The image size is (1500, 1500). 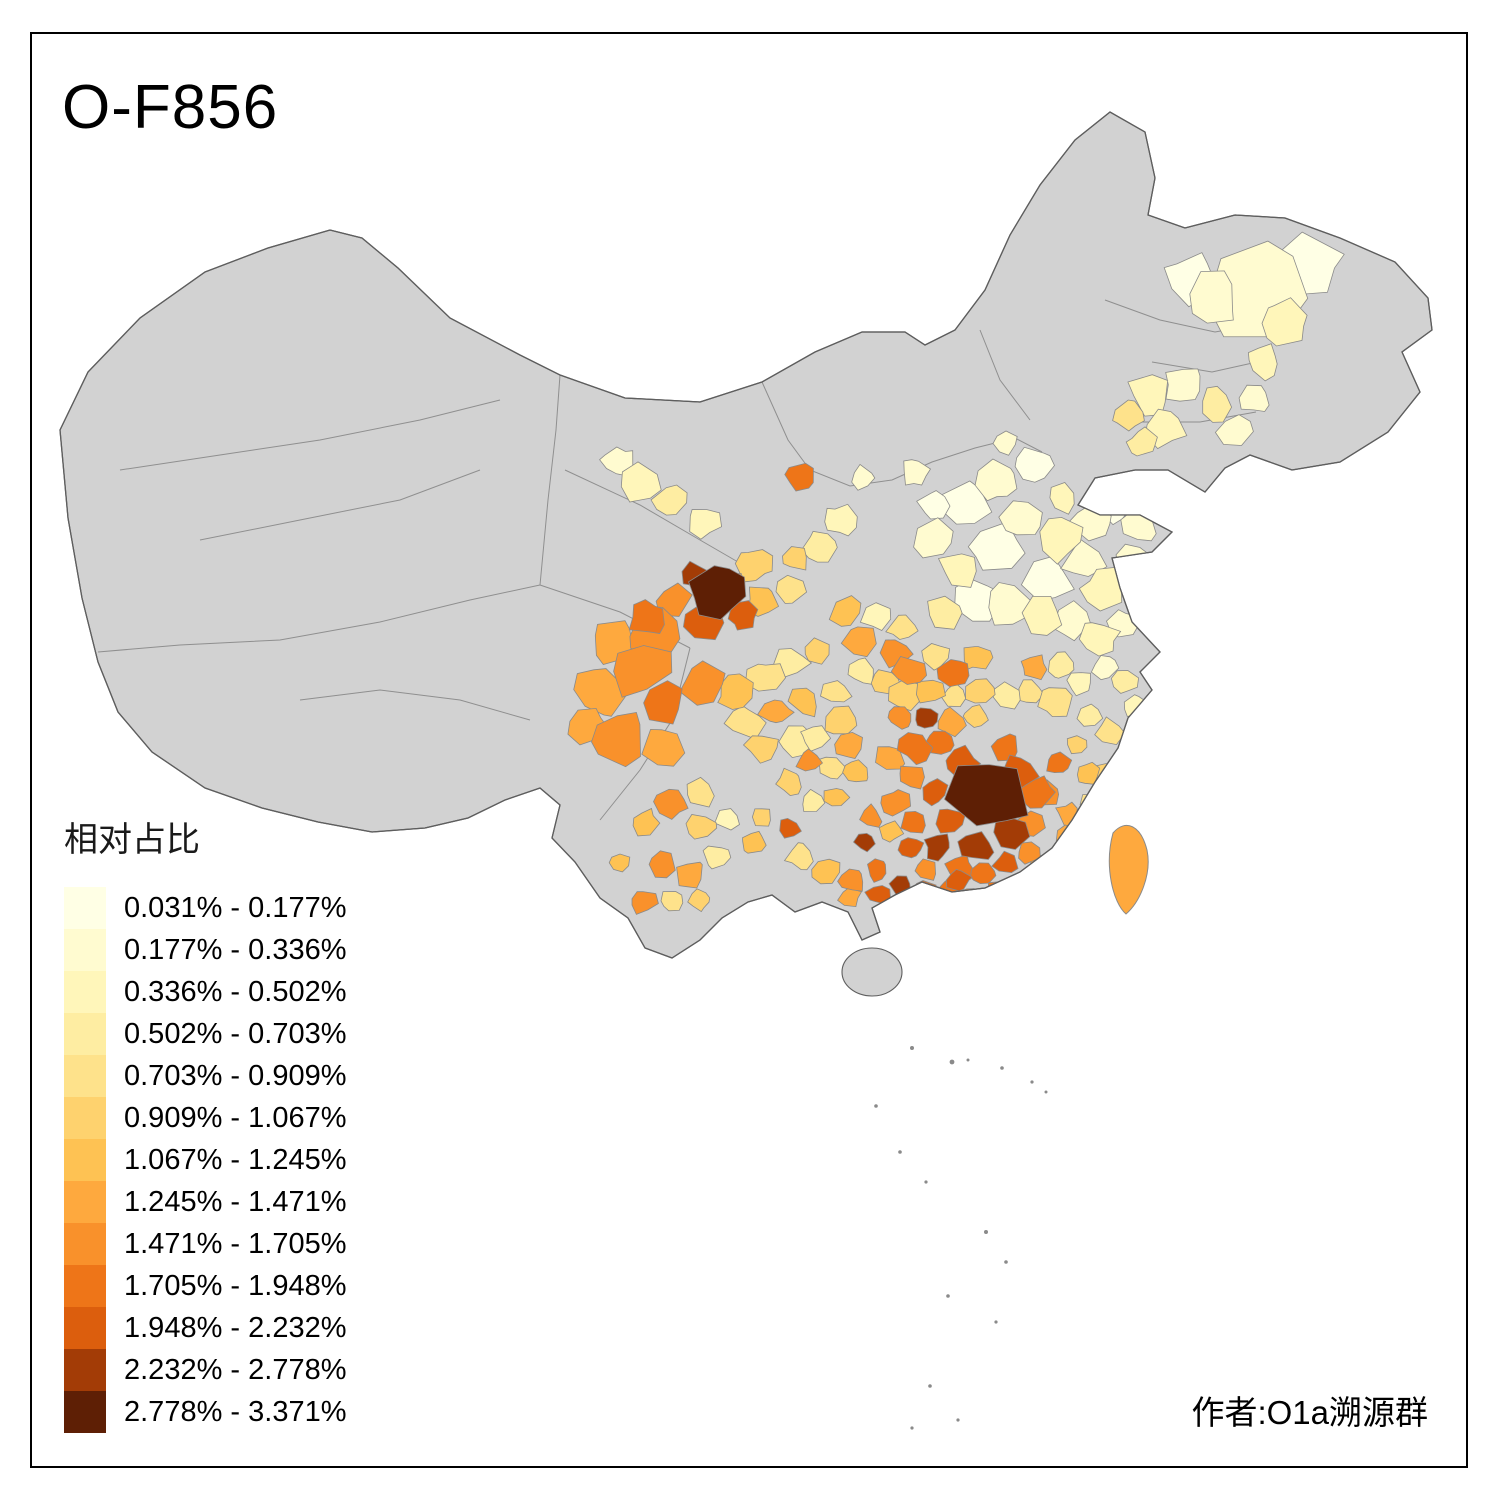 I want to click on legend-item: 0.909% - 1.067%, so click(x=205, y=1118).